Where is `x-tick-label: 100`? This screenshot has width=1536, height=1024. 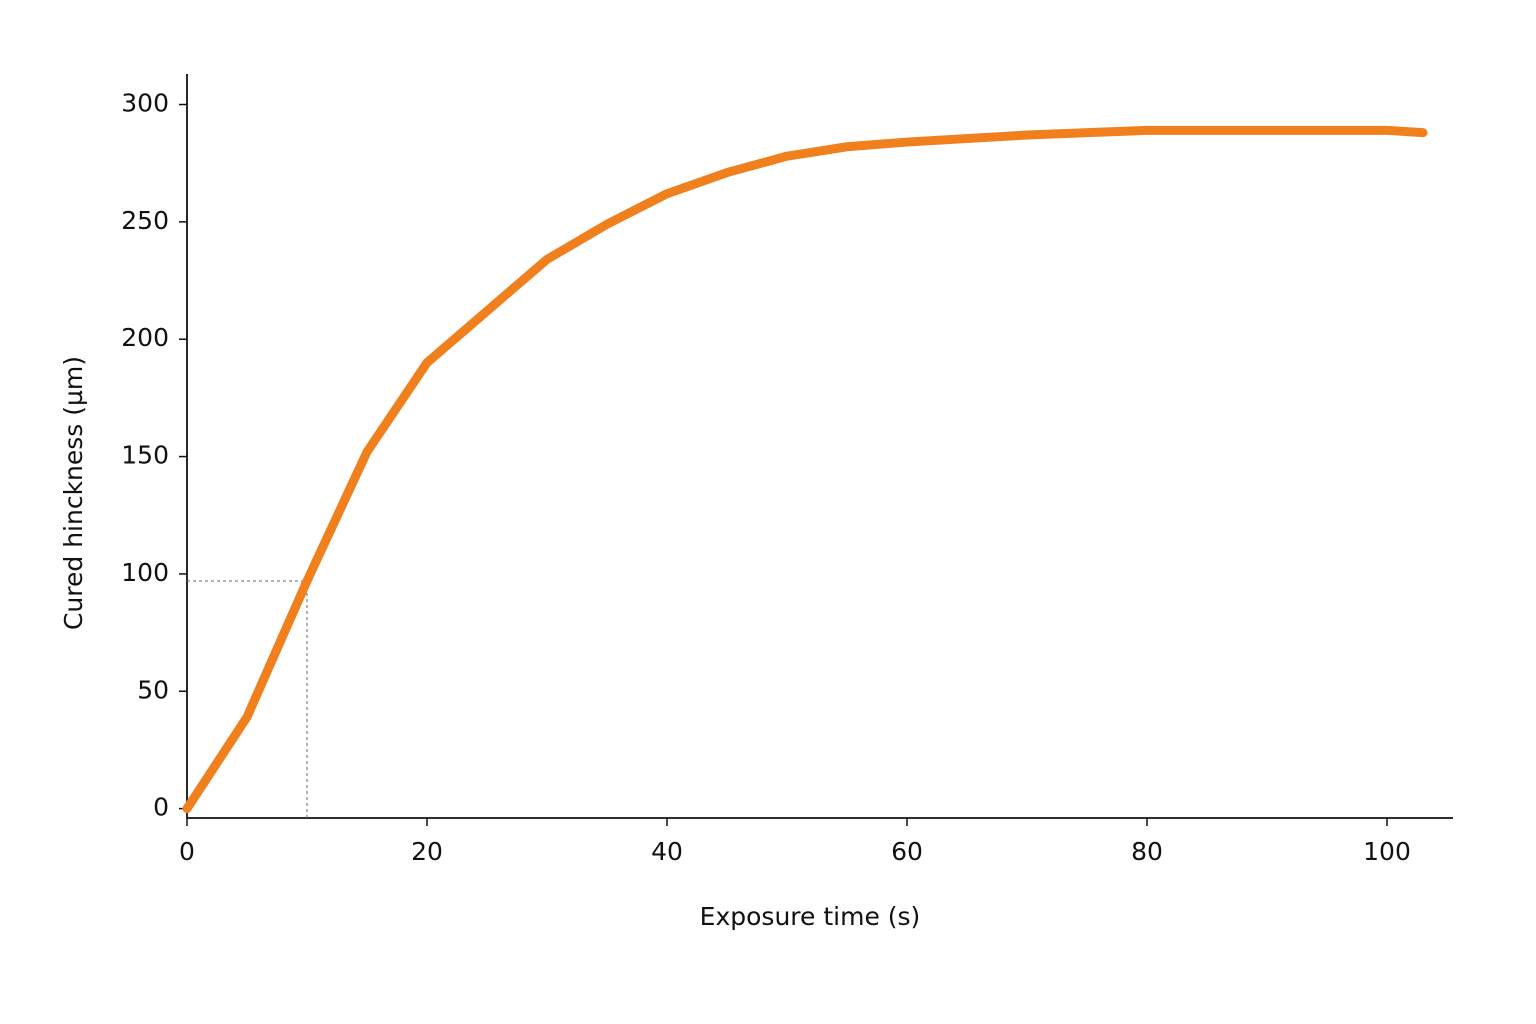 x-tick-label: 100 is located at coordinates (1387, 851).